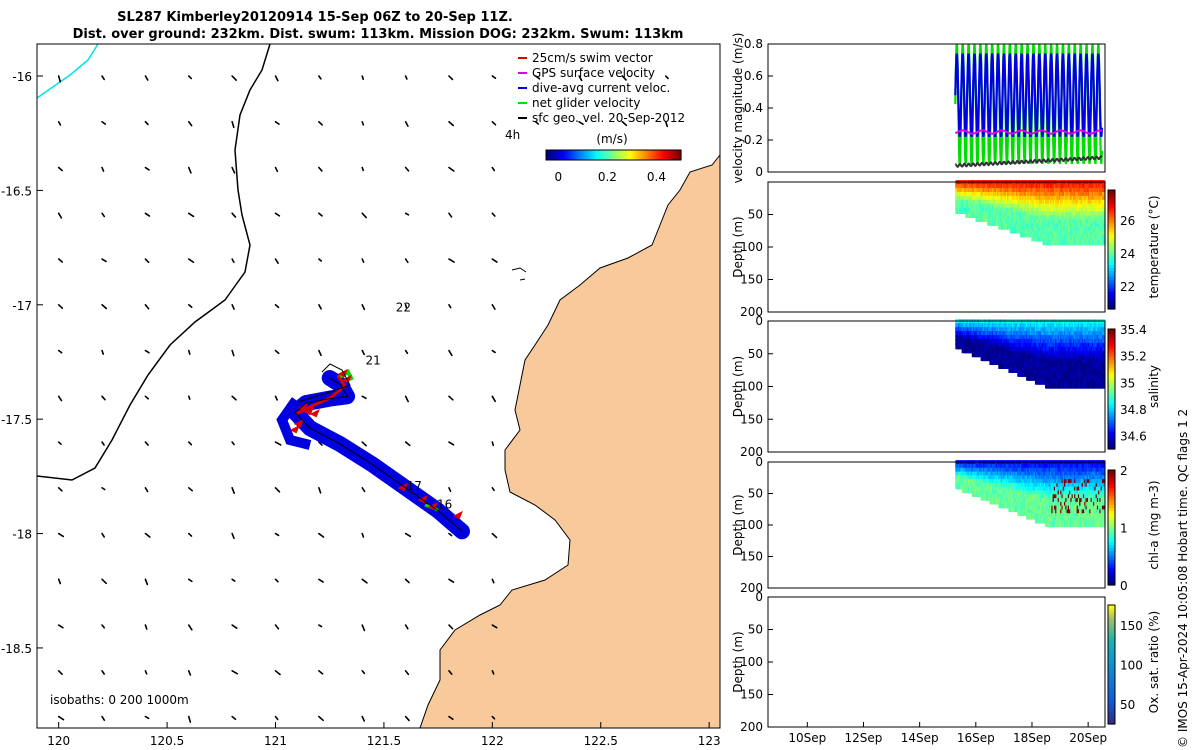 Image resolution: width=1200 pixels, height=750 pixels. What do you see at coordinates (444, 504) in the screenshot?
I see `day-label: 16` at bounding box center [444, 504].